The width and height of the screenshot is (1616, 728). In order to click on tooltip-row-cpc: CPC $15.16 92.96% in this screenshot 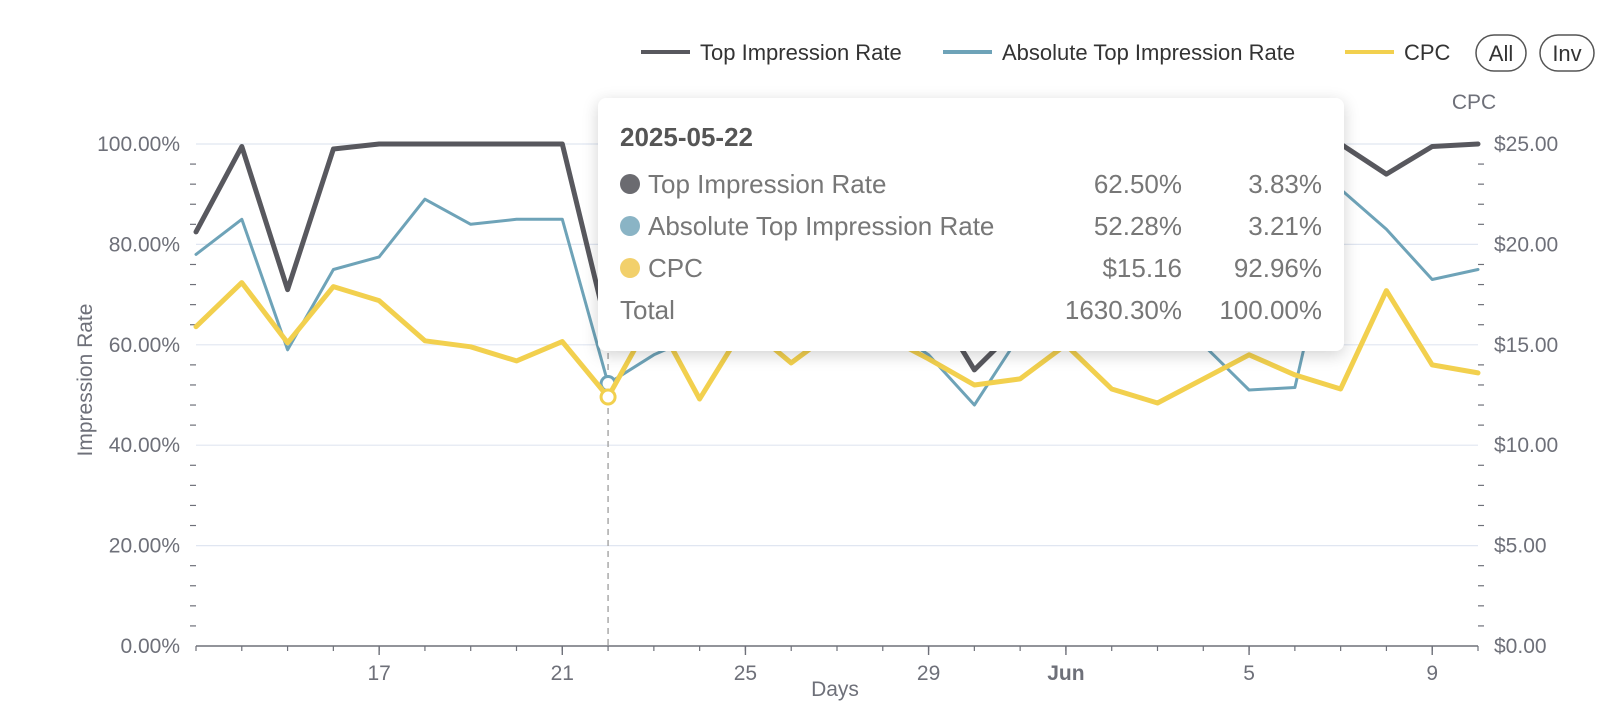, I will do `click(971, 268)`.